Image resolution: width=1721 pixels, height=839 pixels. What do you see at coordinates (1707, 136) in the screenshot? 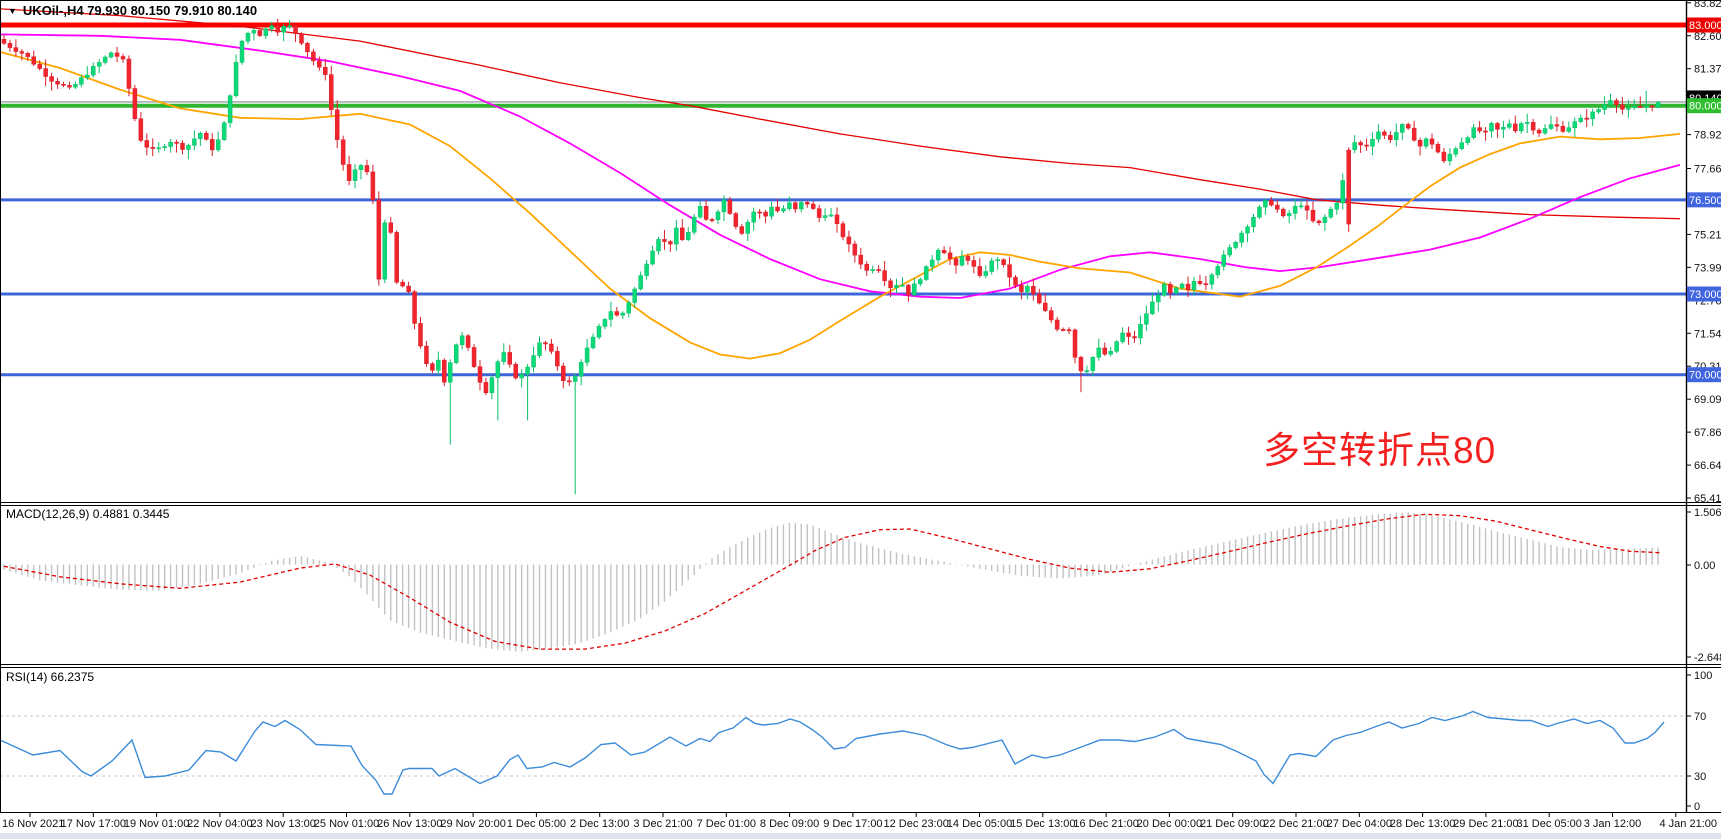
I see `price-tick-label: 78.925` at bounding box center [1707, 136].